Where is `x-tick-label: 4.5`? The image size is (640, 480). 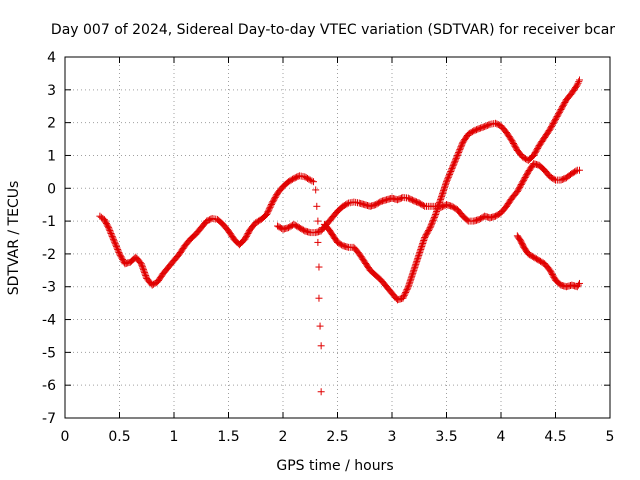
x-tick-label: 4.5 is located at coordinates (555, 437).